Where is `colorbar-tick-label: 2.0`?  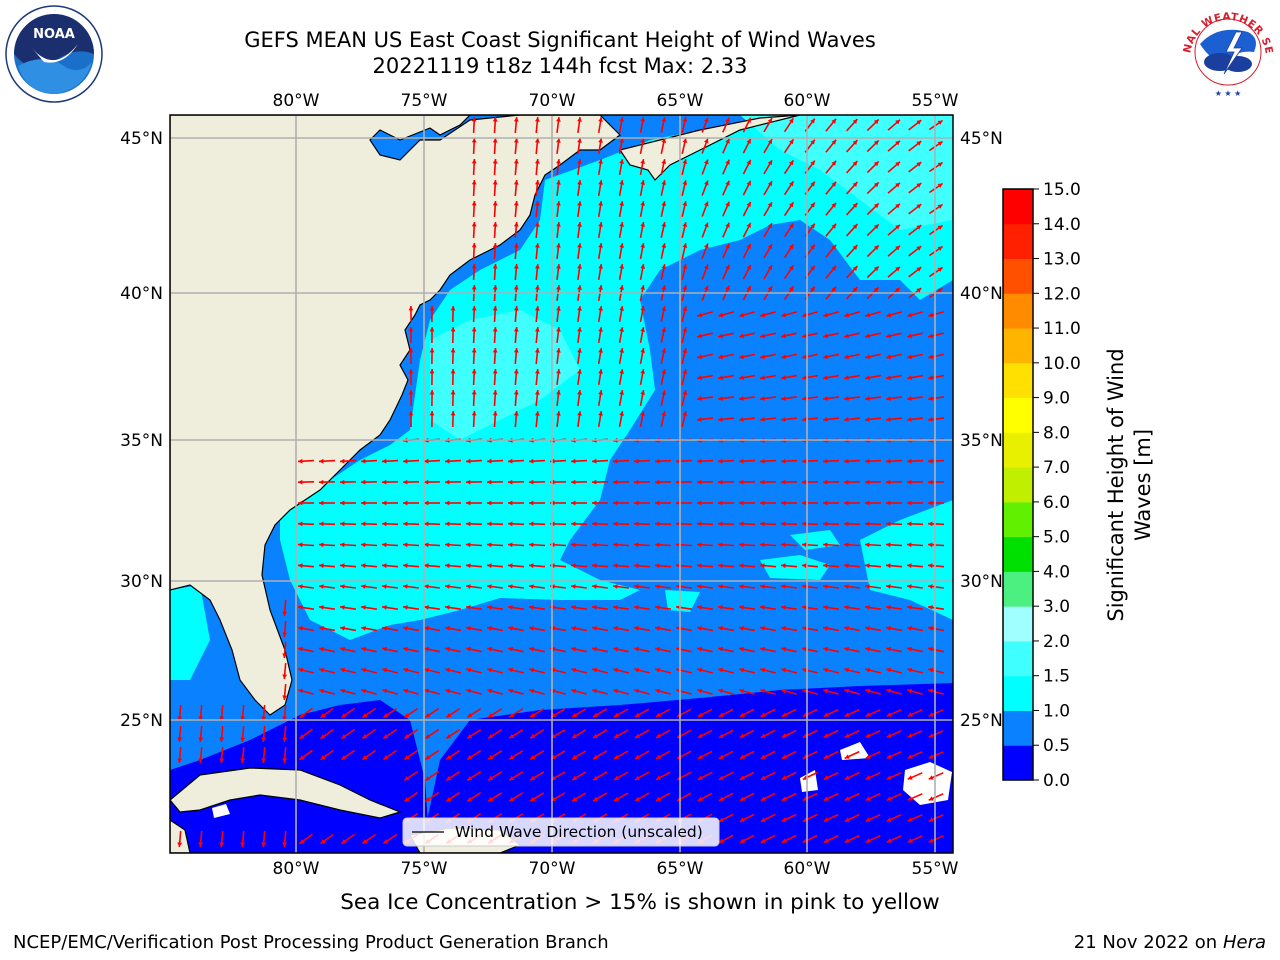 colorbar-tick-label: 2.0 is located at coordinates (1056, 642).